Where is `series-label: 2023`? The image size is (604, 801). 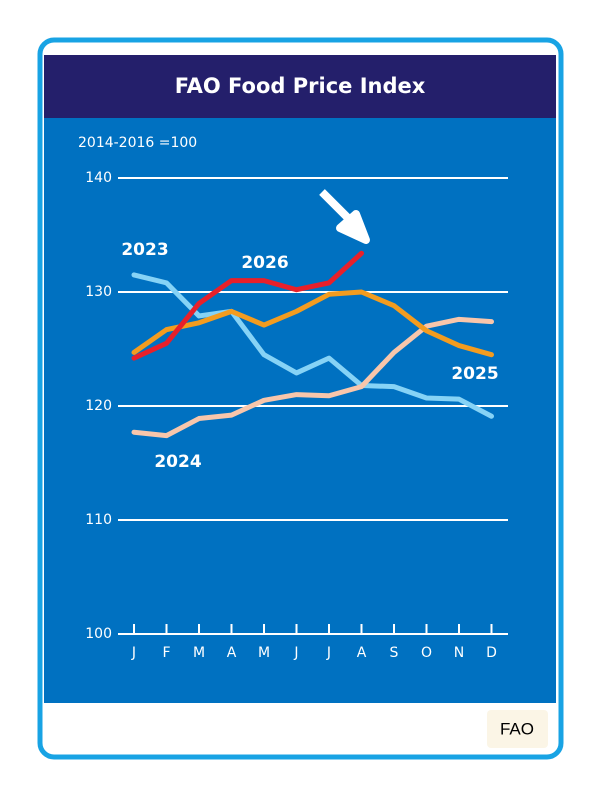 series-label: 2023 is located at coordinates (144, 250).